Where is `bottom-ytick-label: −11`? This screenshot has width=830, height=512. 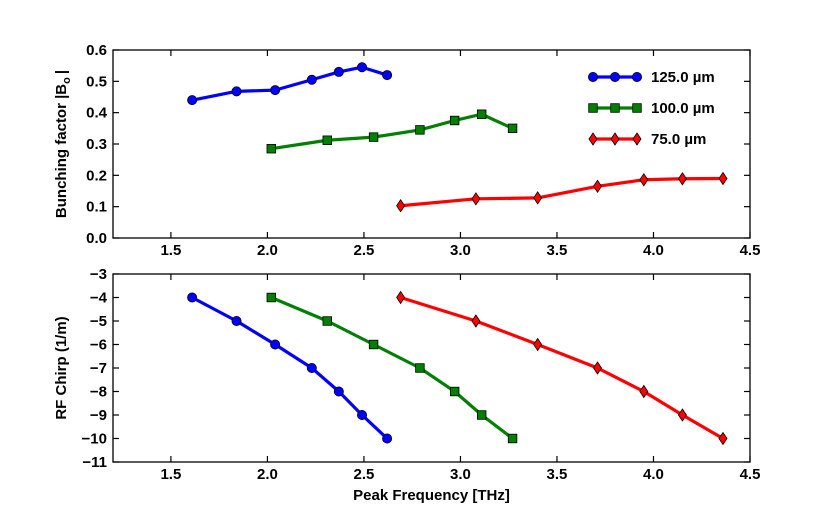 bottom-ytick-label: −11 is located at coordinates (94, 462).